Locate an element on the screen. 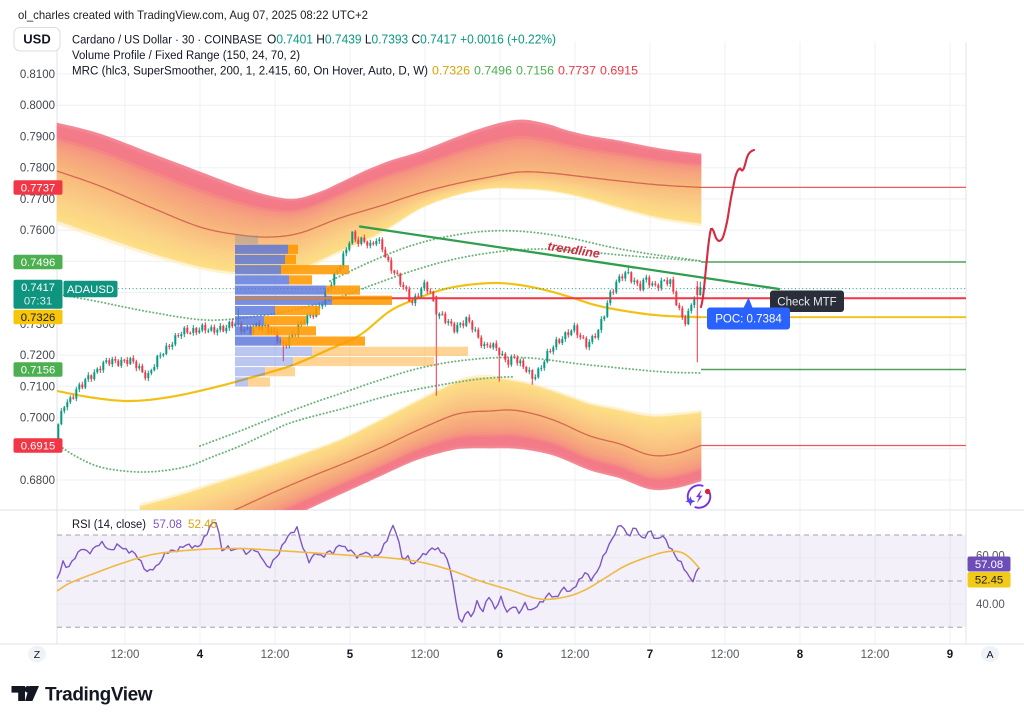 This screenshot has width=1024, height=726. svg-text: ADAUSD is located at coordinates (90, 290).